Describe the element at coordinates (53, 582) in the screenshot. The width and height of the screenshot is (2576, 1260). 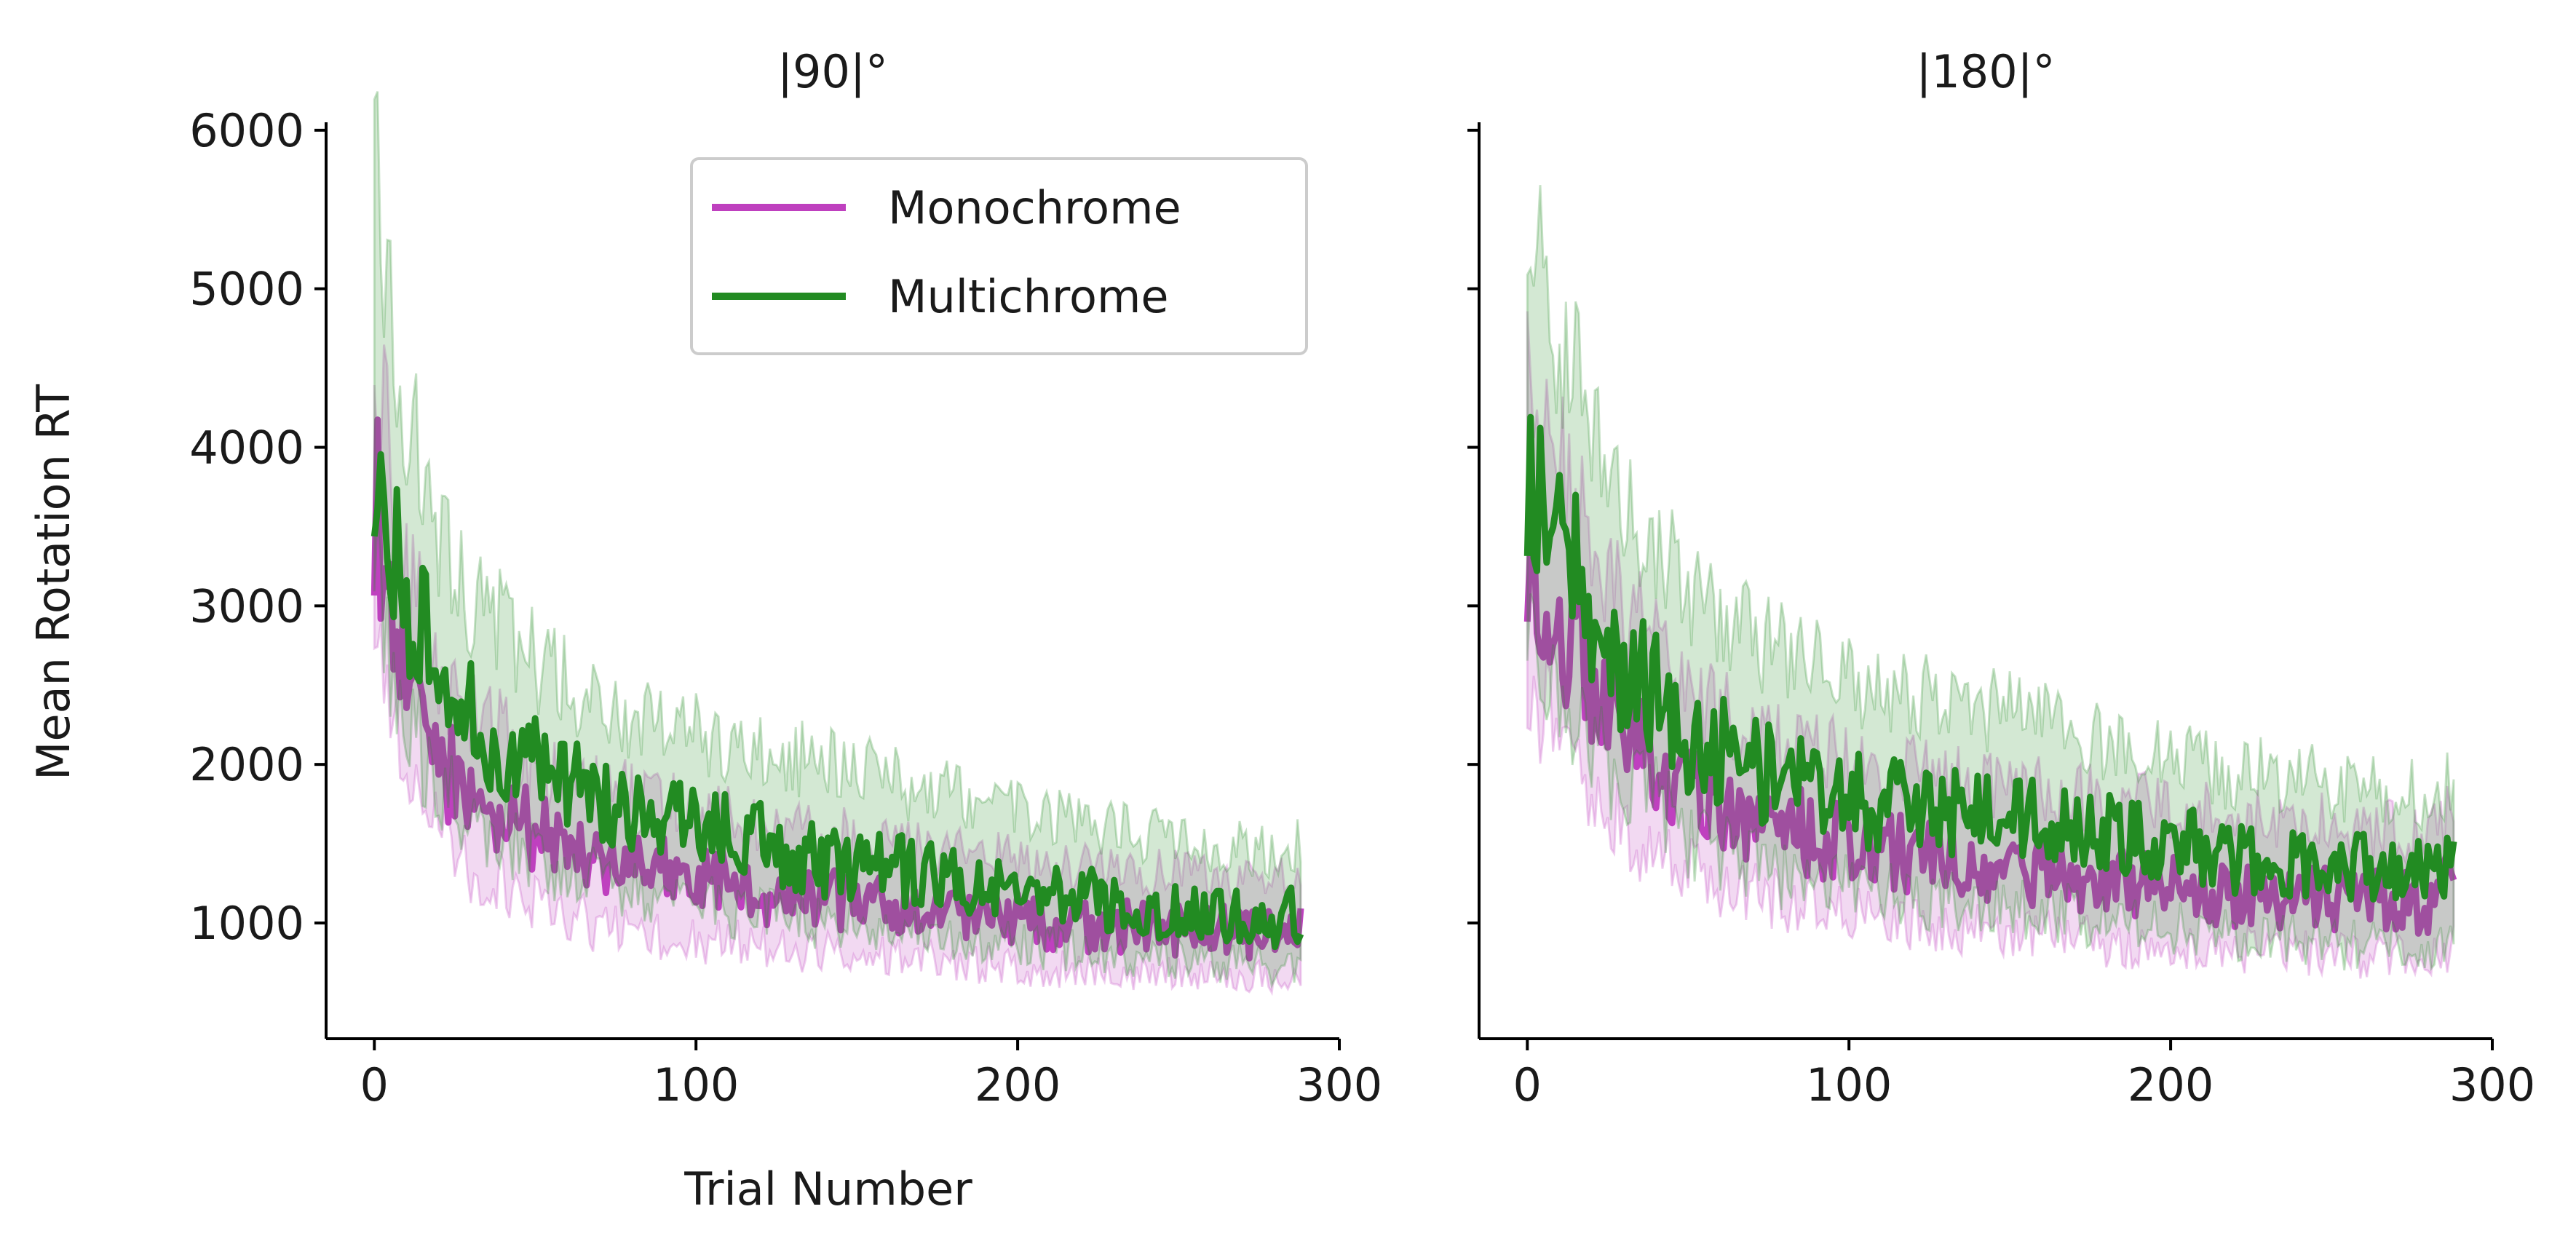
I see `y-axis-label: Mean Rotation RT` at that location.